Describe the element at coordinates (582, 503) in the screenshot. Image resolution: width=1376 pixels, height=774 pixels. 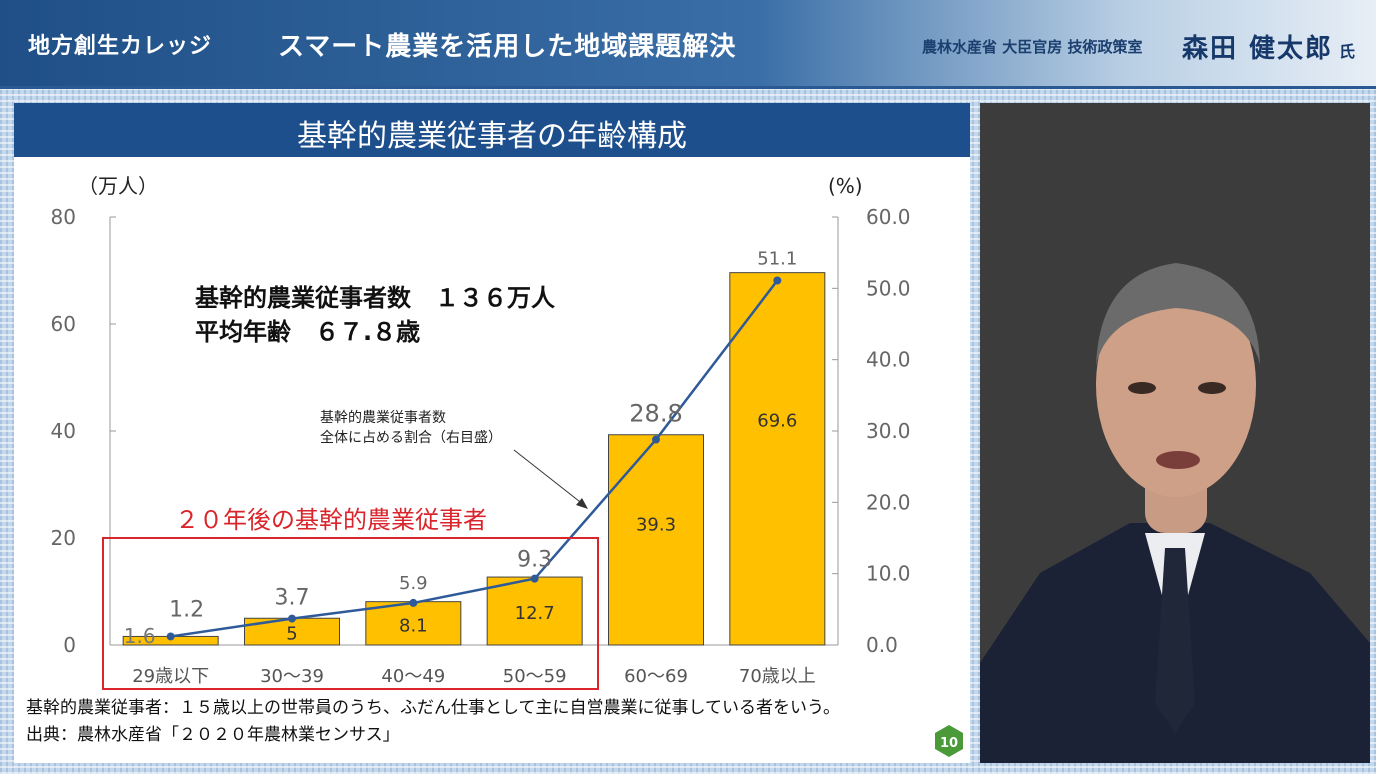
I see `annotation-arrowhead` at that location.